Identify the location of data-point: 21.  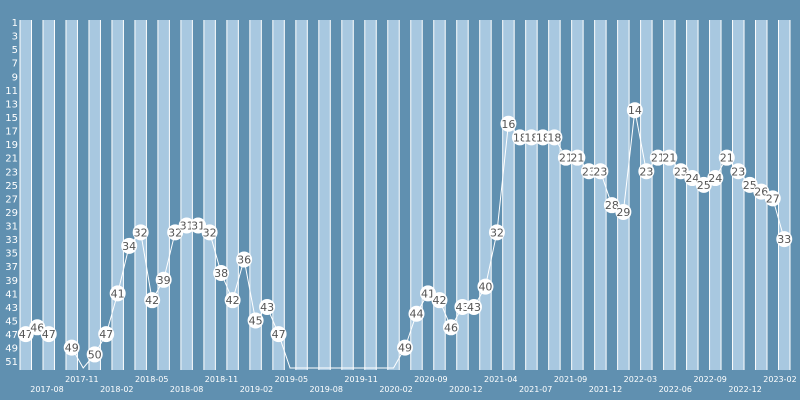
(577, 157).